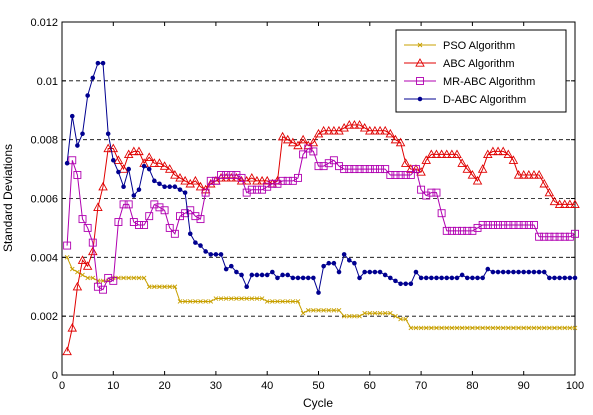 The height and width of the screenshot is (415, 593). I want to click on y-tick-label: 0.01, so click(47, 82).